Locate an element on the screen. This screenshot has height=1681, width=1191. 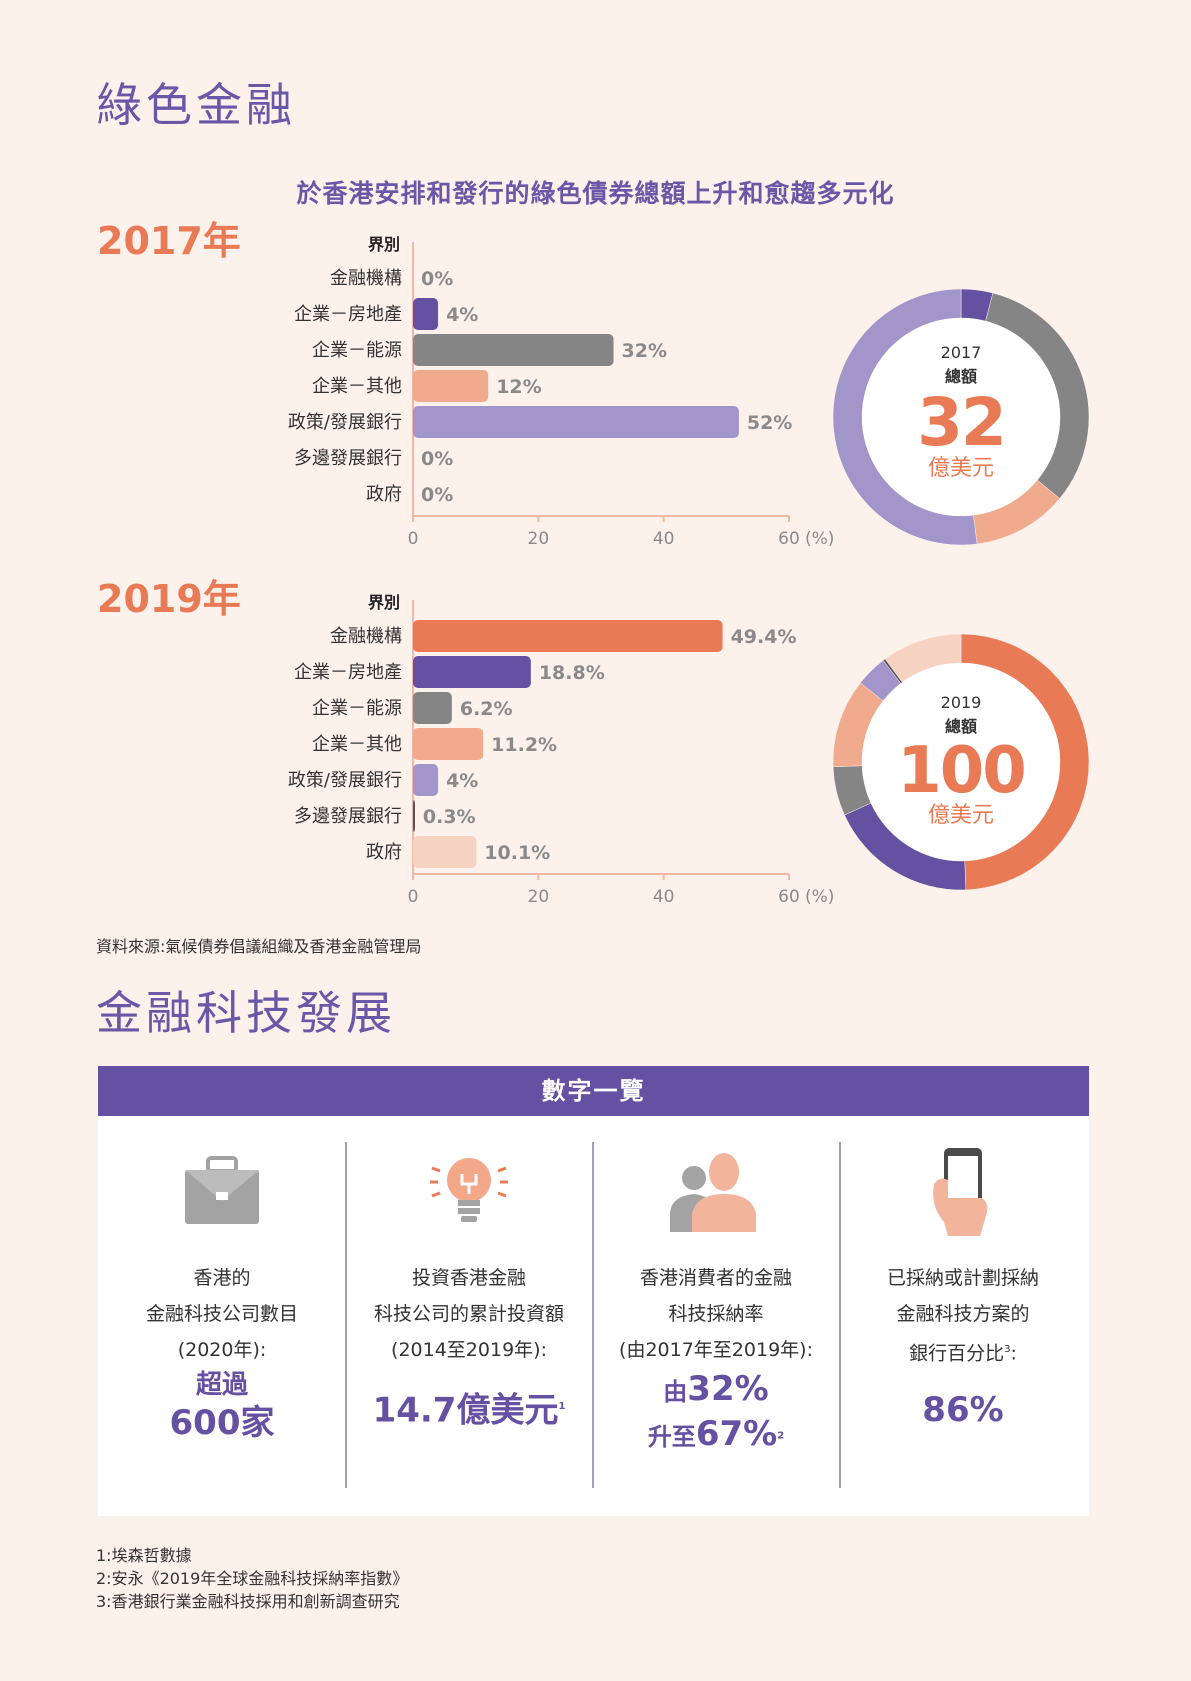
stat-description-line: 科技公司的累計投資額 is located at coordinates (468, 1314).